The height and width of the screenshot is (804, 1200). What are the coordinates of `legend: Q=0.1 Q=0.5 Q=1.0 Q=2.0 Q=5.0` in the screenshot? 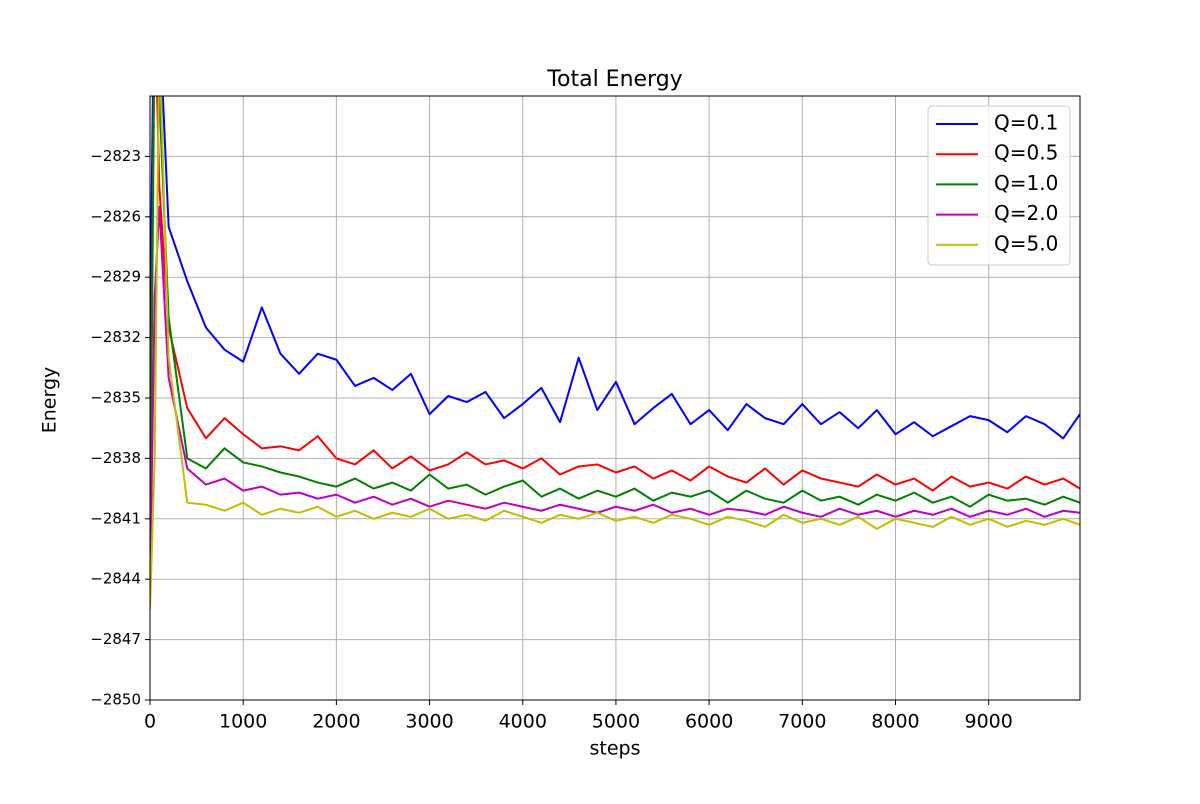 It's located at (999, 185).